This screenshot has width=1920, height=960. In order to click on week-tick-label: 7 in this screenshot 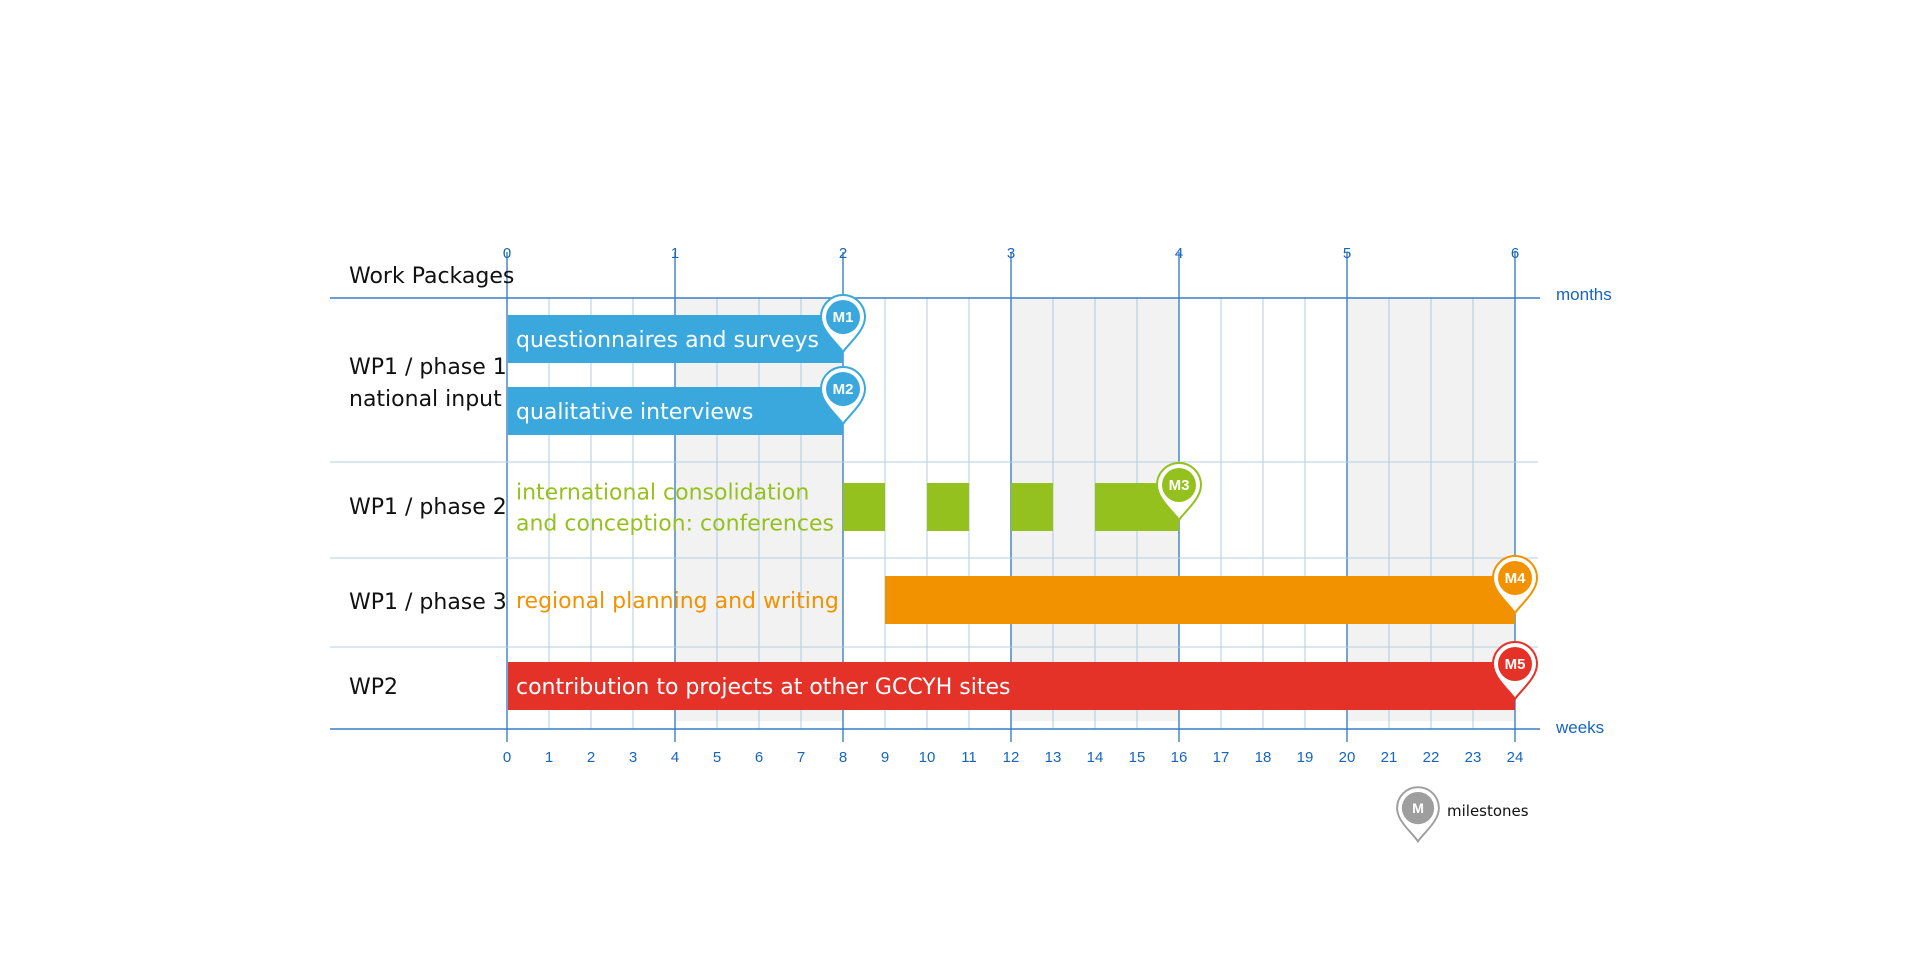, I will do `click(801, 757)`.